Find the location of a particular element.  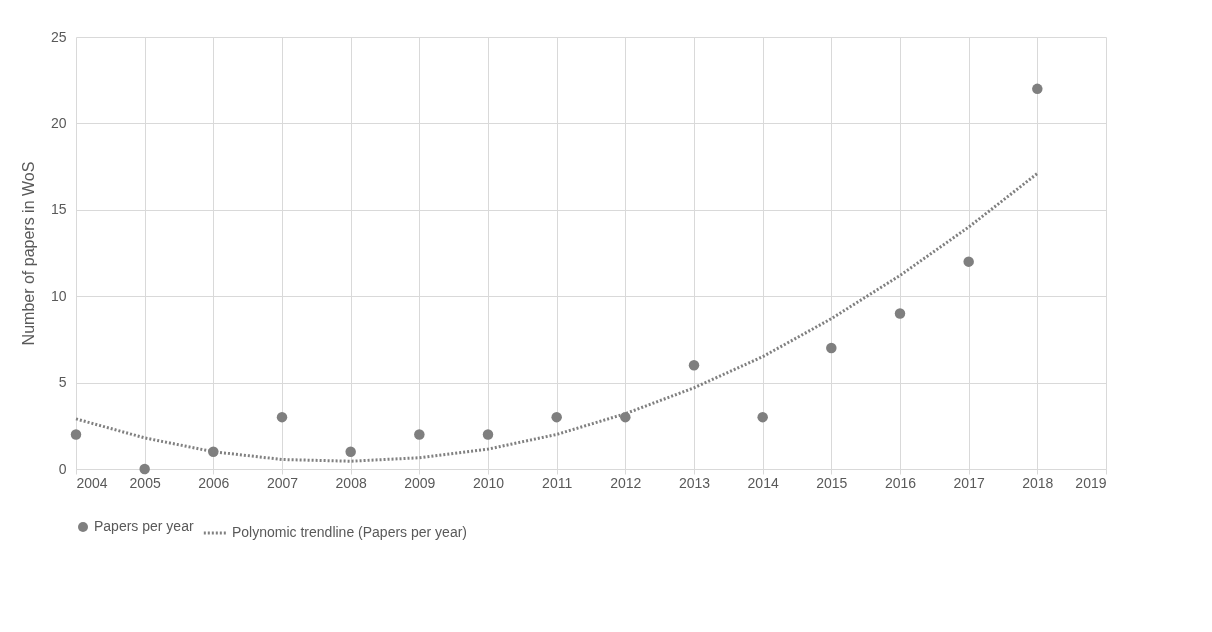

y-axis-title: Number of papers in WoS is located at coordinates (28, 253).